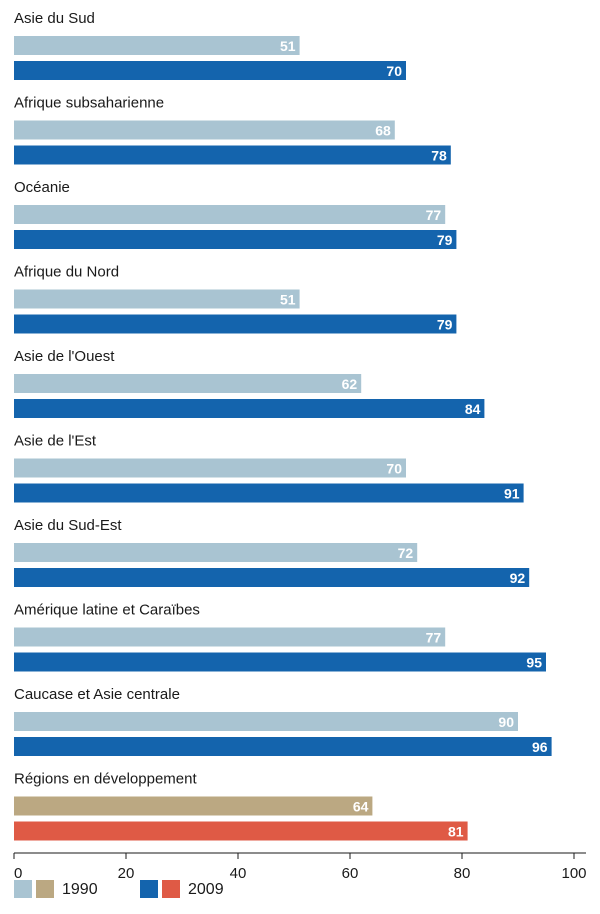 Image resolution: width=600 pixels, height=914 pixels. I want to click on category-label: Afrique subsaharienne, so click(89, 103).